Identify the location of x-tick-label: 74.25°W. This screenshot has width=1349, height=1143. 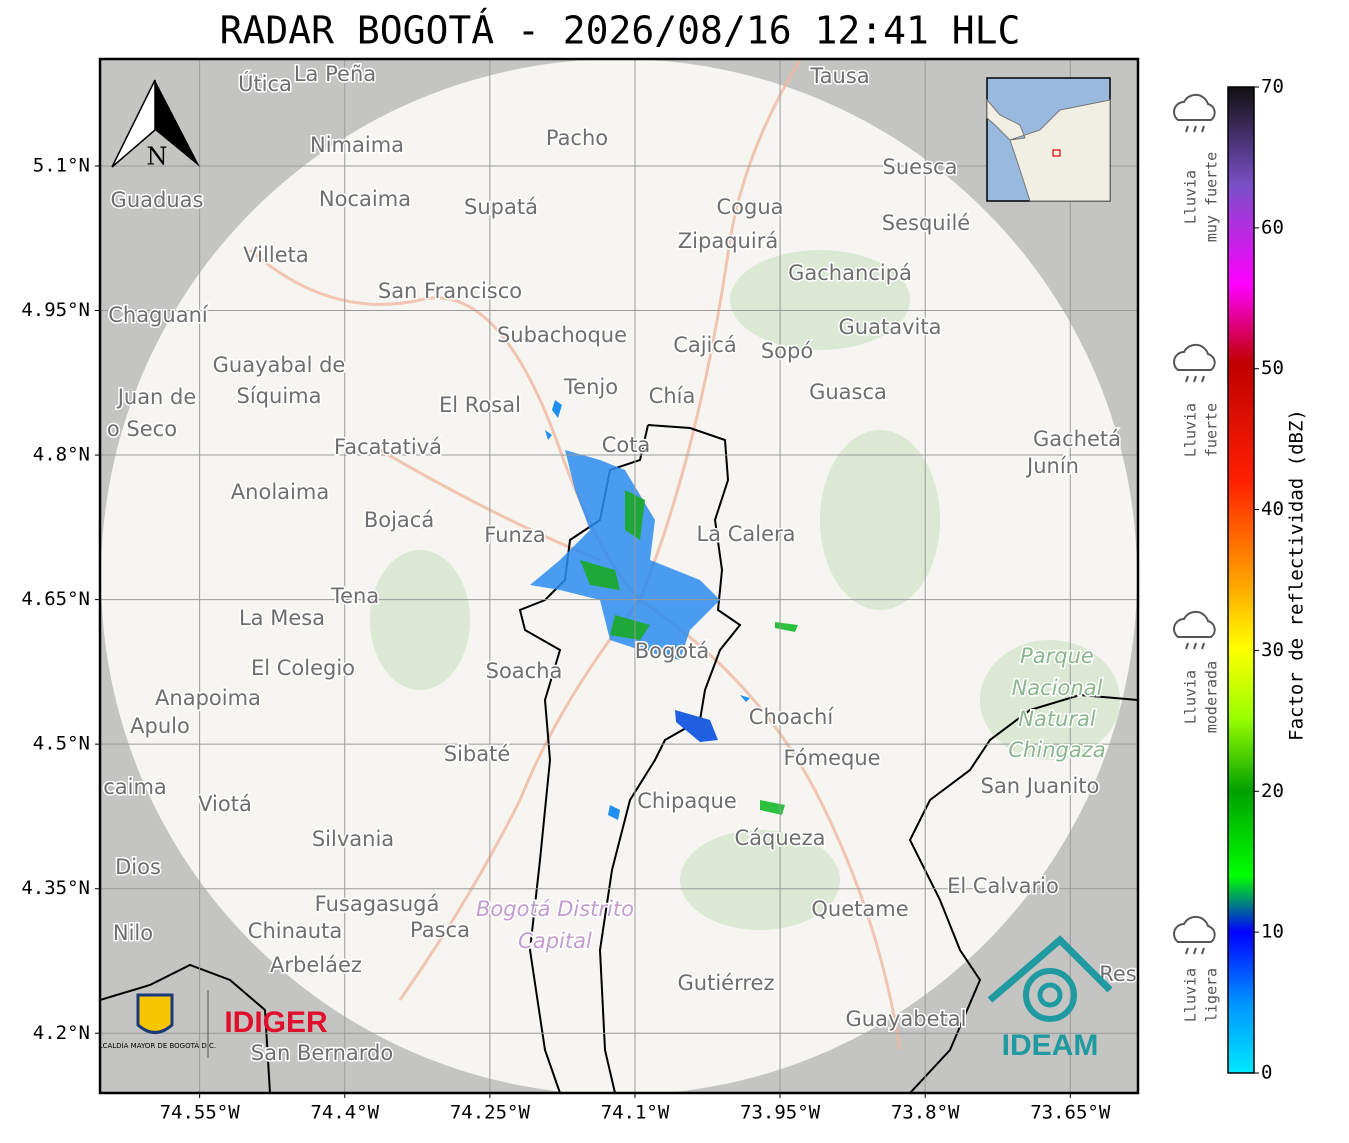
(490, 1113).